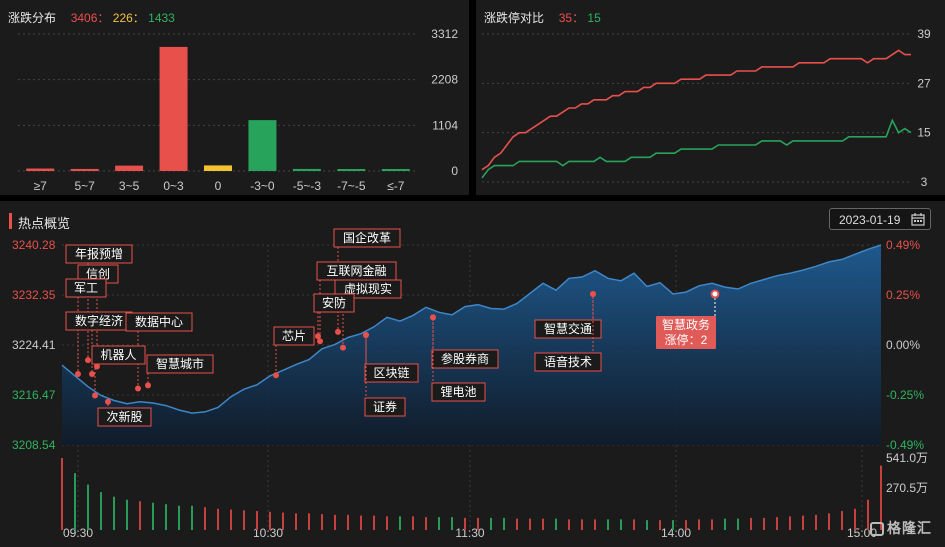  What do you see at coordinates (99, 320) in the screenshot?
I see `annotation-label: 数字经济` at bounding box center [99, 320].